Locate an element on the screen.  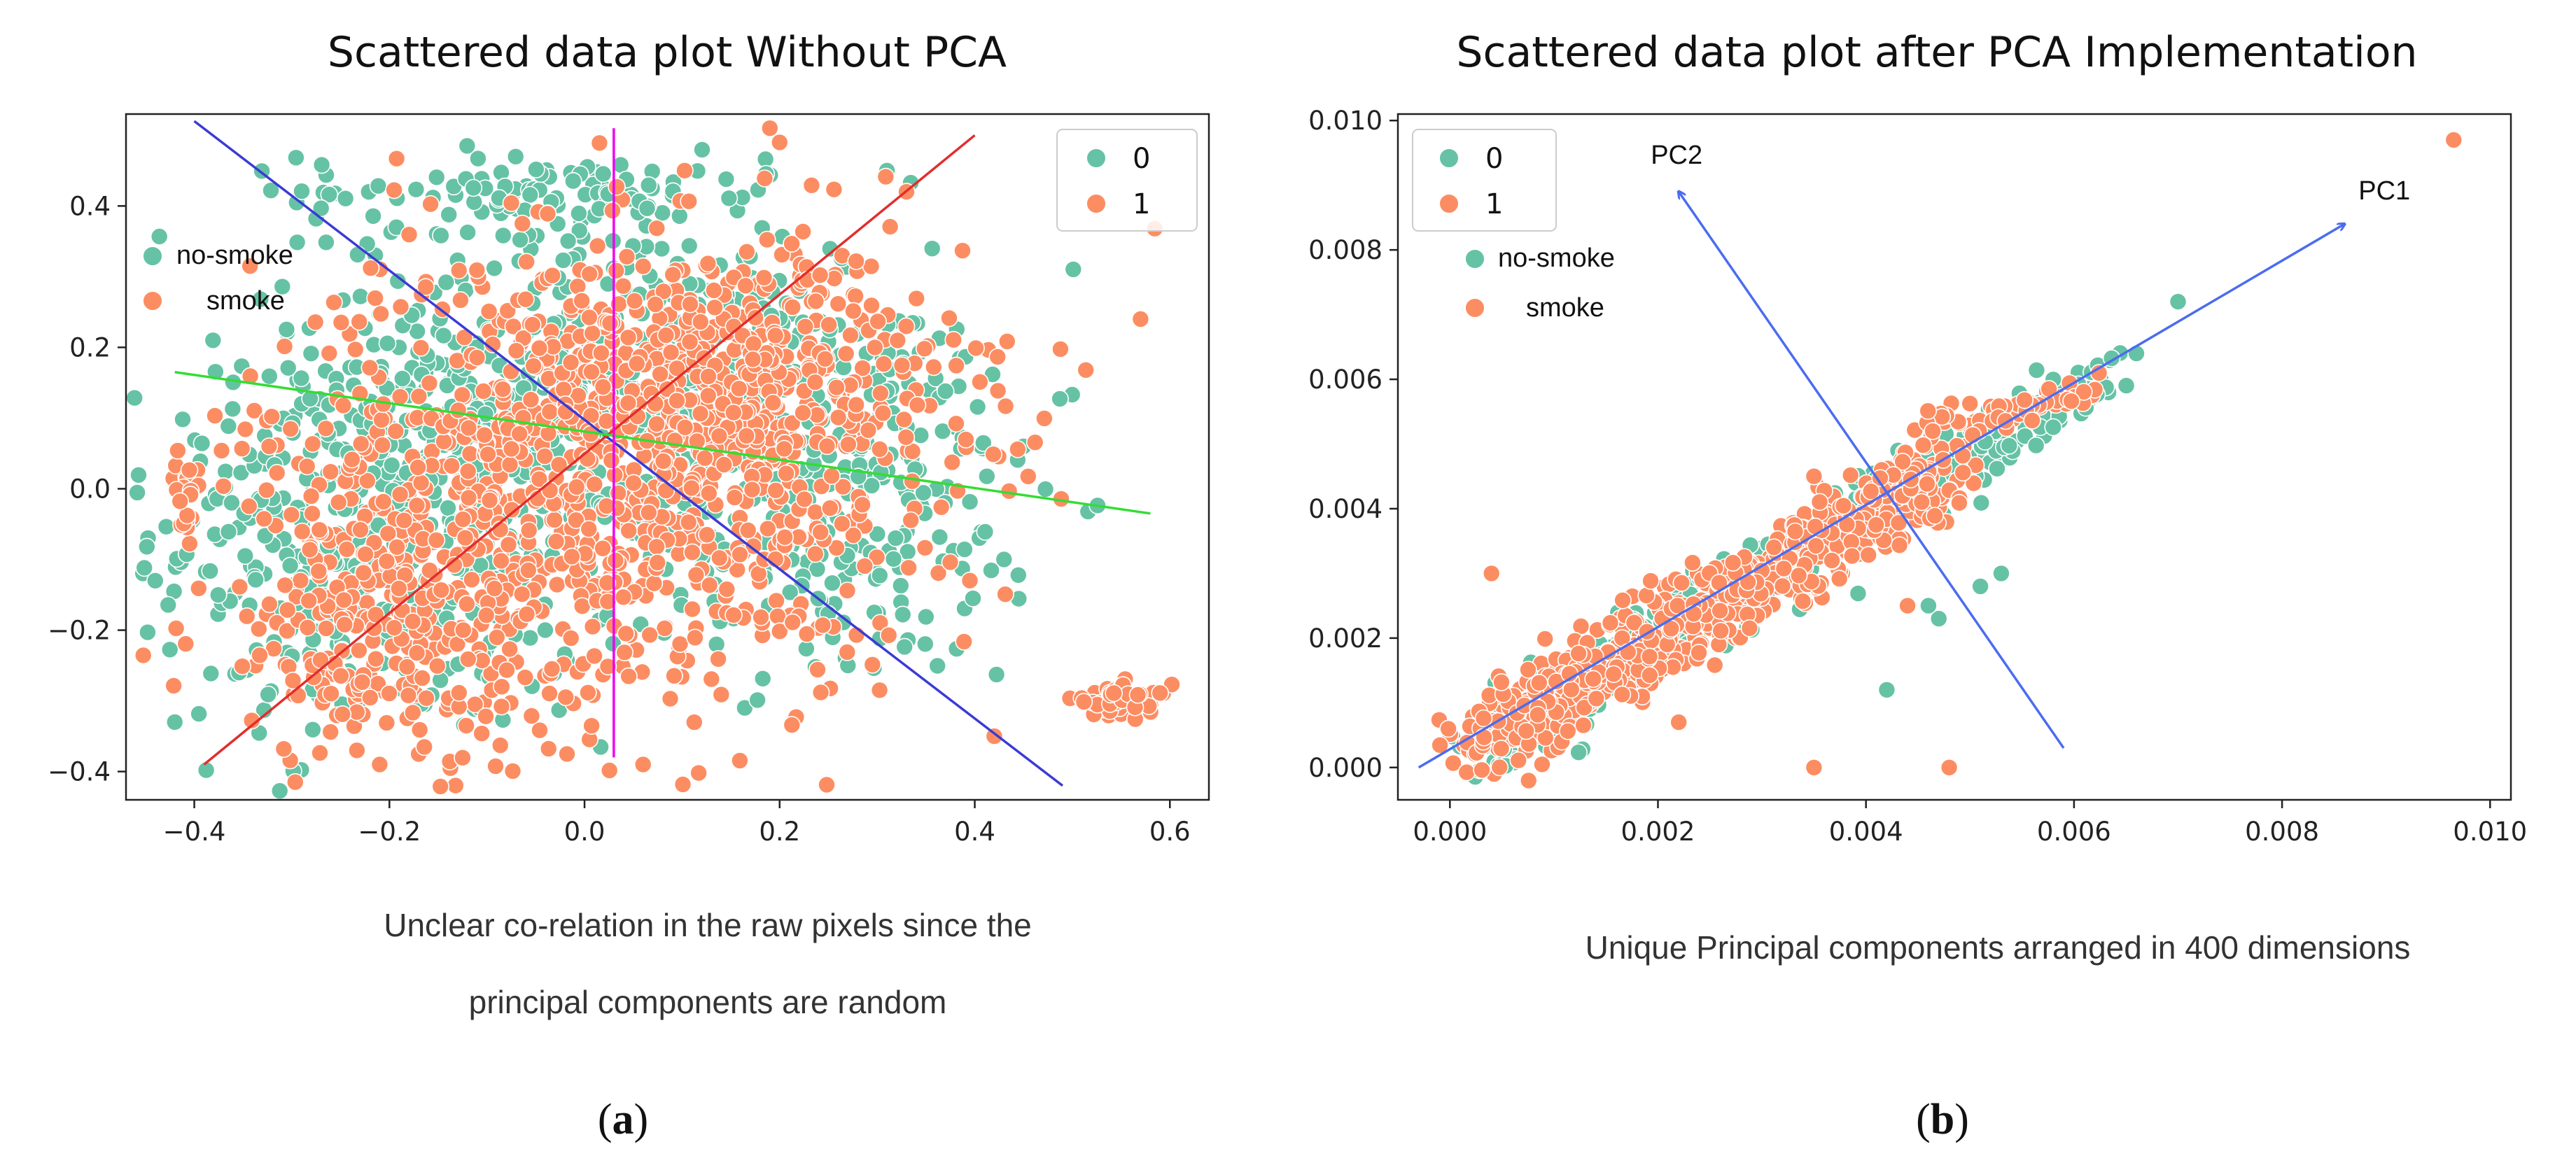
caption-a-line-2: principal components are random is located at coordinates (708, 1002).